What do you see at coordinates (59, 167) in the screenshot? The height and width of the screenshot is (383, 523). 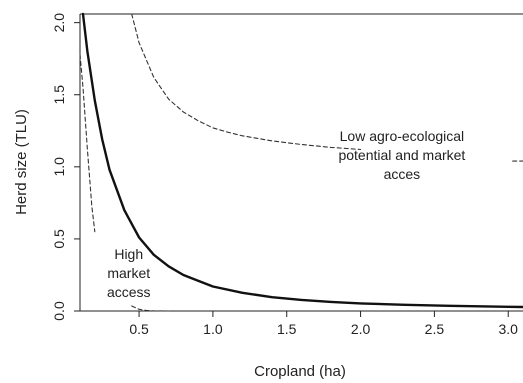 I see `y-tick-label: 1.0` at bounding box center [59, 167].